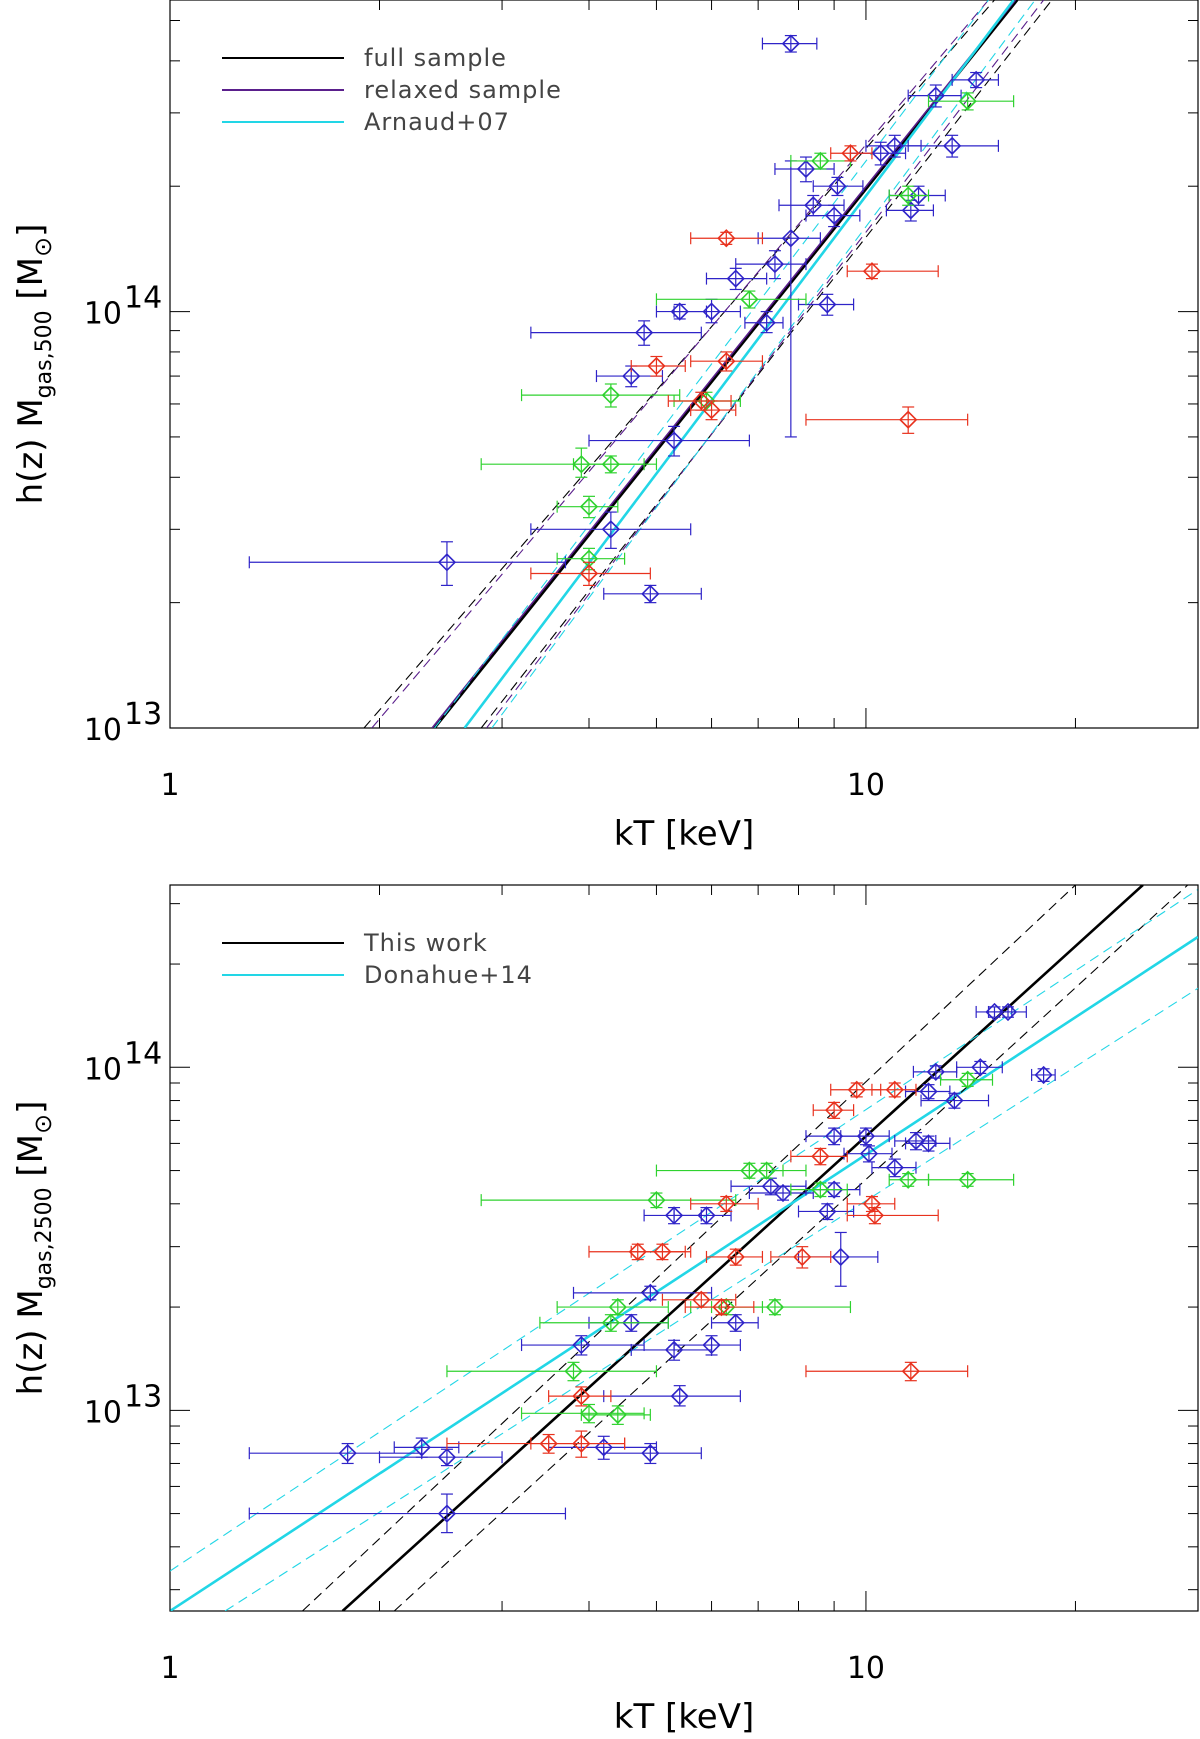 This screenshot has height=1739, width=1200. What do you see at coordinates (44, 354) in the screenshot?
I see `y-label-subscript: gas,500` at bounding box center [44, 354].